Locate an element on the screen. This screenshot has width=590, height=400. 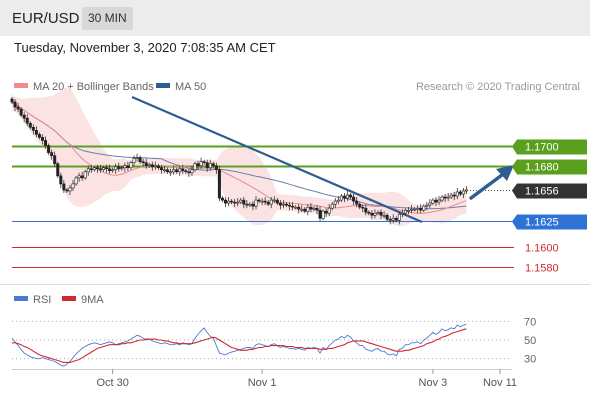
legend-rsi-swatch is located at coordinates (21, 298).